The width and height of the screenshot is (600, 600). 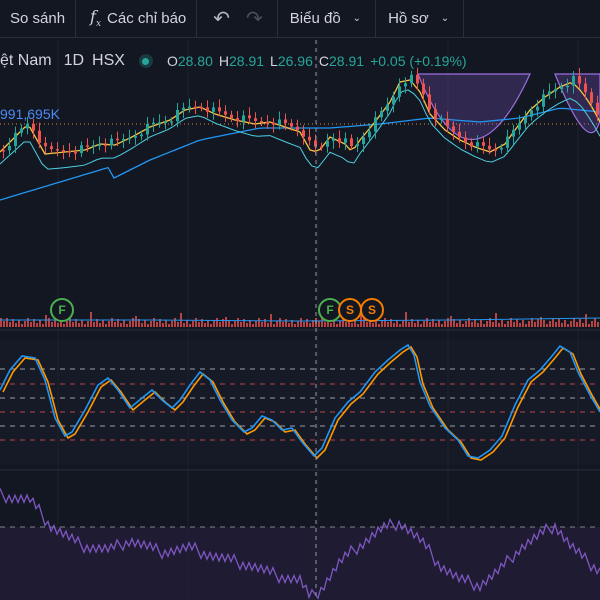 I want to click on redo-button: ↷, so click(x=257, y=19).